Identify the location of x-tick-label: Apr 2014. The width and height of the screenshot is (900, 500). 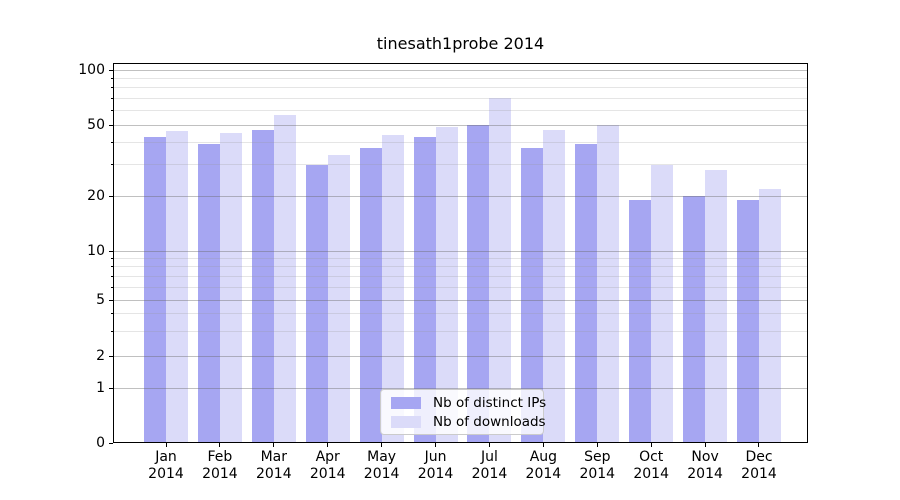
(327, 465).